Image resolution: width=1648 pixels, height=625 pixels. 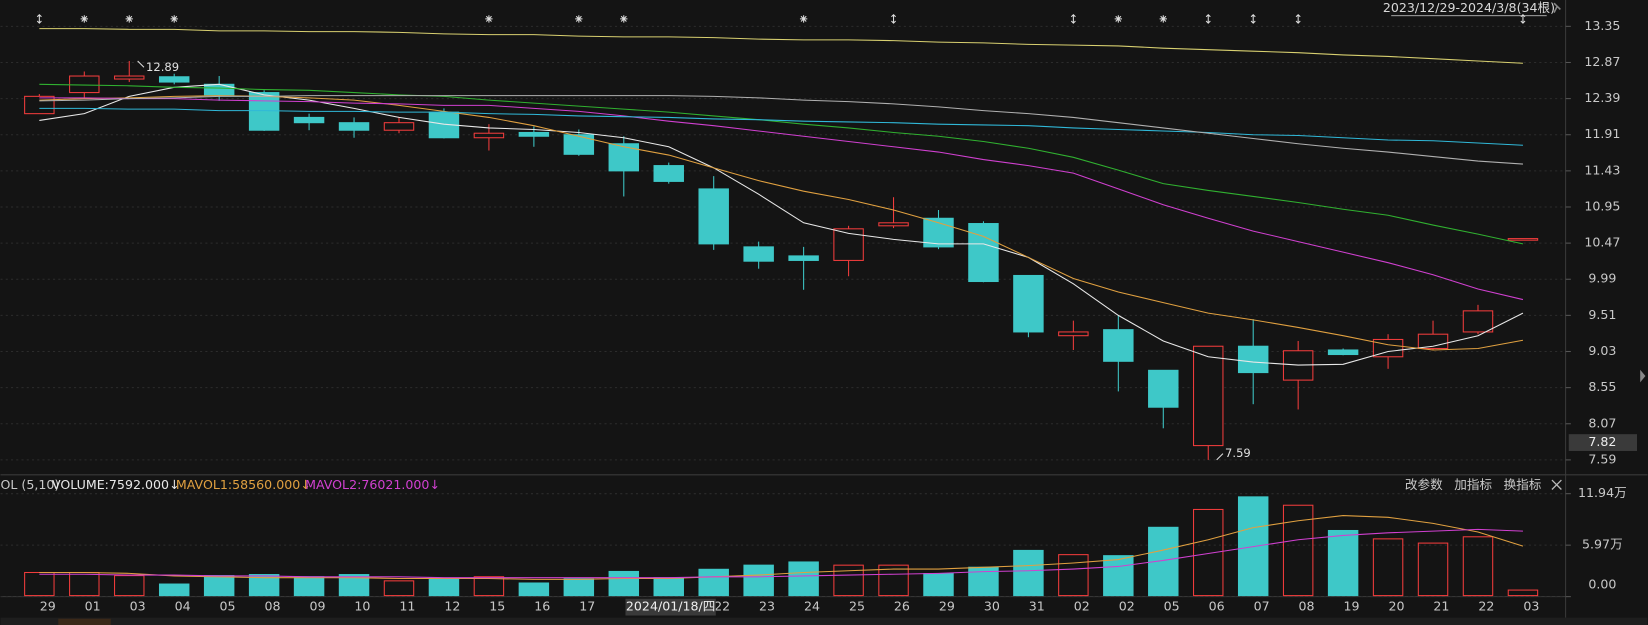 What do you see at coordinates (1643, 376) in the screenshot?
I see `expand-arrow` at bounding box center [1643, 376].